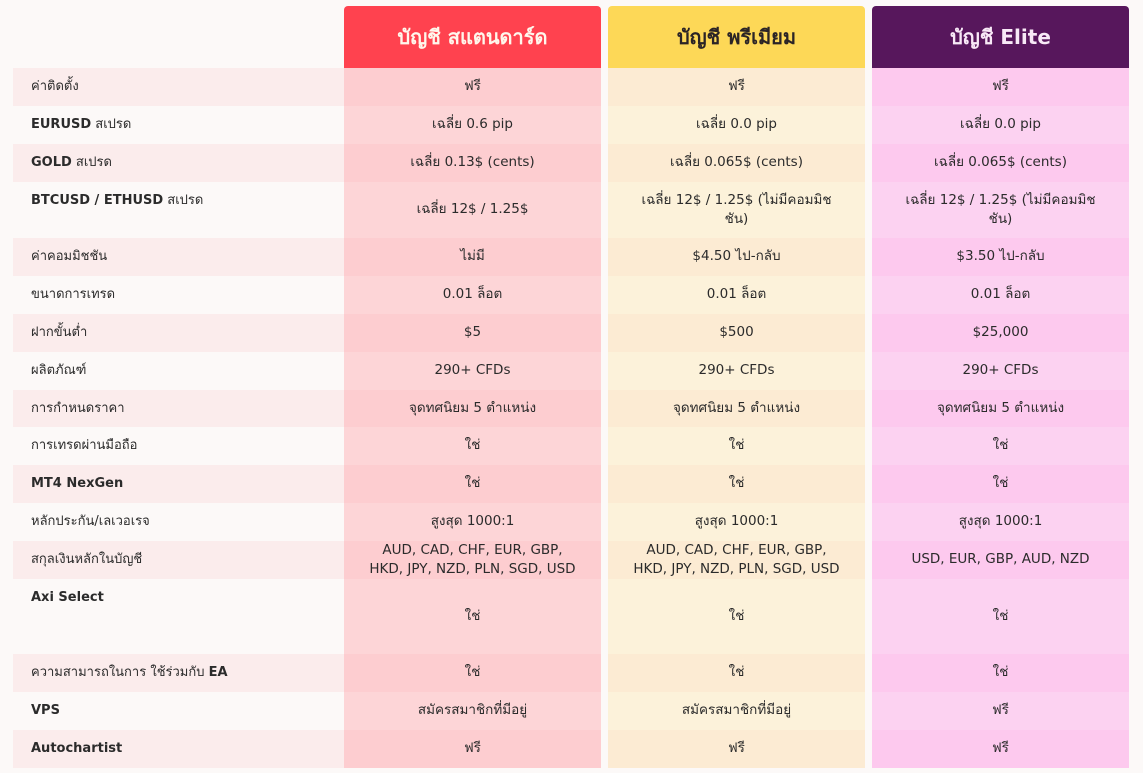 This screenshot has width=1143, height=773. What do you see at coordinates (472, 333) in the screenshot?
I see `cell-standard: $5` at bounding box center [472, 333].